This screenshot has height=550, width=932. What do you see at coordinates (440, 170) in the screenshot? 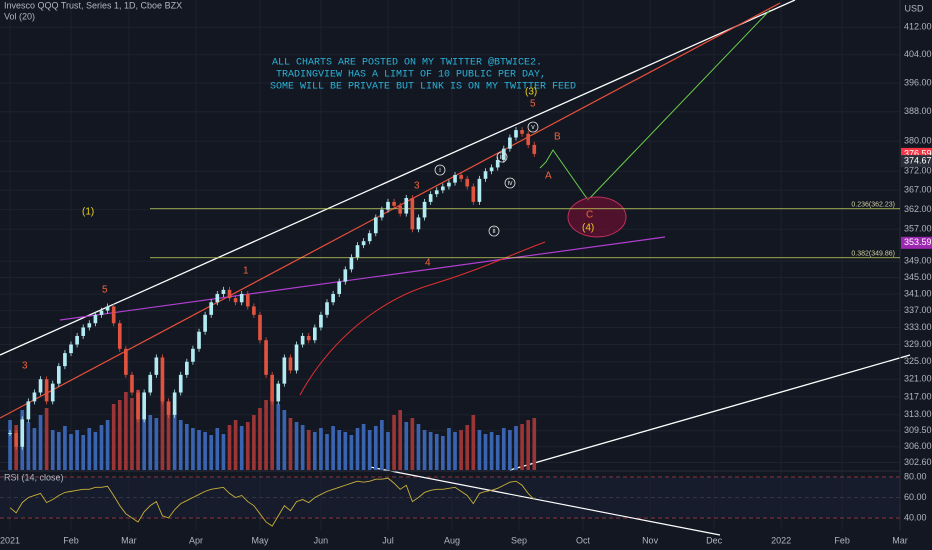
I see `wave-label: i` at bounding box center [440, 170].